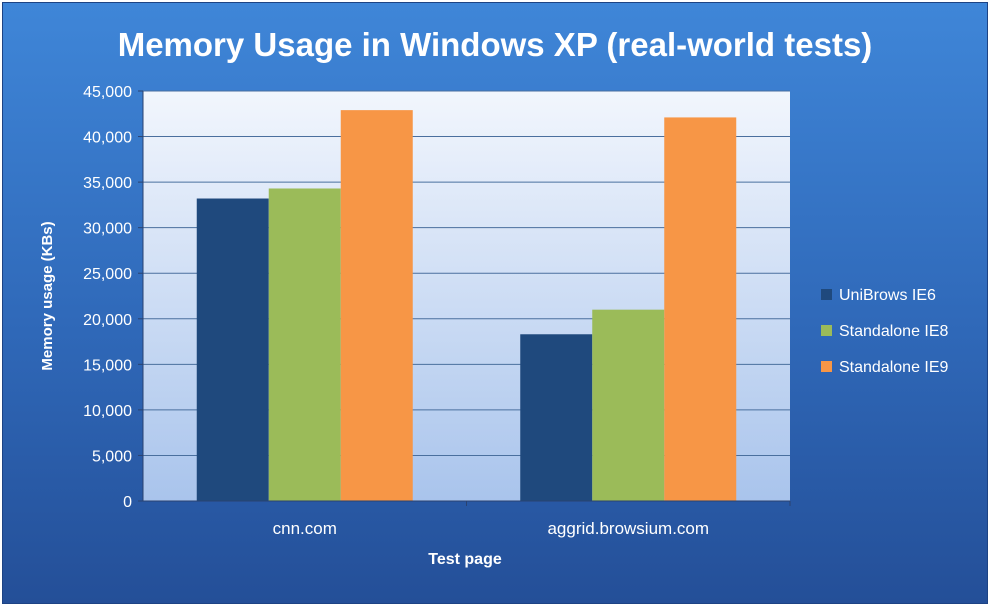  What do you see at coordinates (107, 320) in the screenshot?
I see `y-tick-label: 20,000` at bounding box center [107, 320].